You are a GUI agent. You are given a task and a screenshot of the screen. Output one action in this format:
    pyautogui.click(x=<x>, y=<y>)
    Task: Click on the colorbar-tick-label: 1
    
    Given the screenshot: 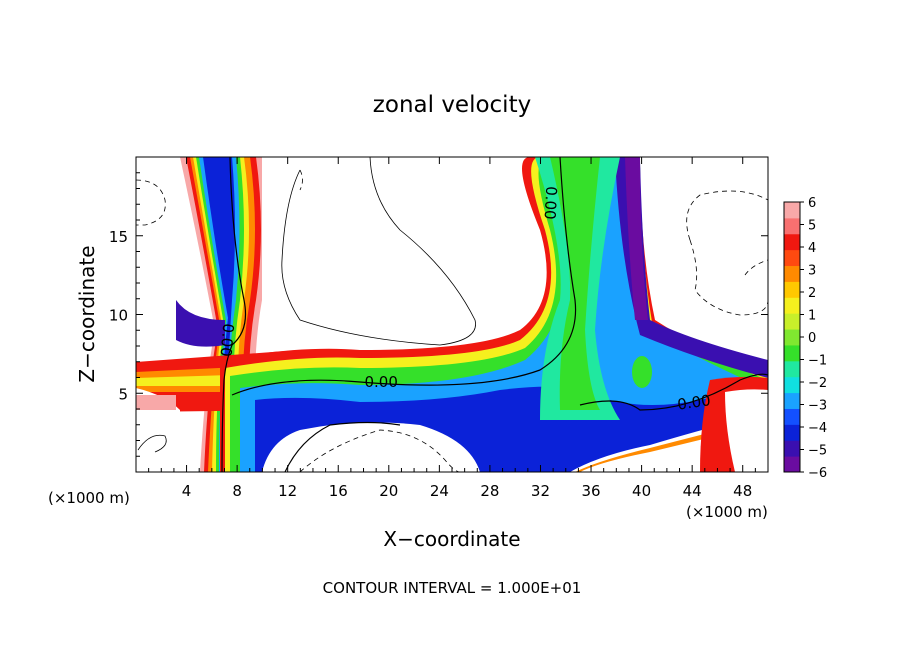 What is the action you would take?
    pyautogui.click(x=812, y=316)
    